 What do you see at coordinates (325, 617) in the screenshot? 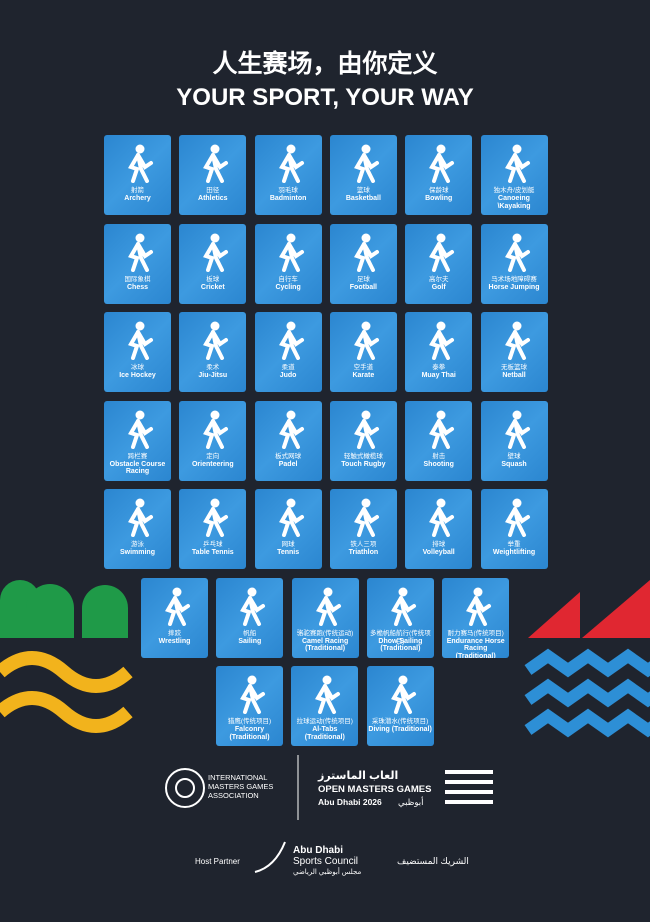
I see `sport-tile: 骆驼赛跑(传统运动) Camel Racing (Traditional)` at bounding box center [325, 617].